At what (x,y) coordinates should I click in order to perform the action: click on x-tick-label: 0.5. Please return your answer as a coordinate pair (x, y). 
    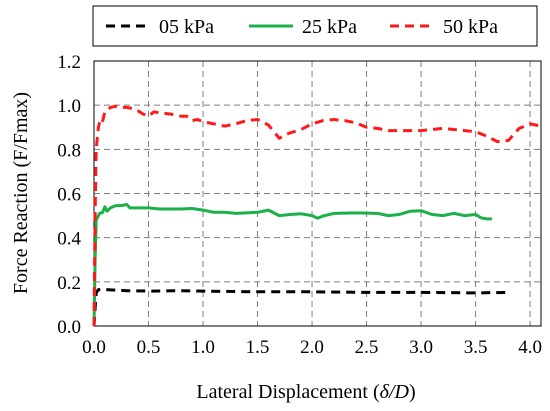
    Looking at the image, I should click on (149, 347).